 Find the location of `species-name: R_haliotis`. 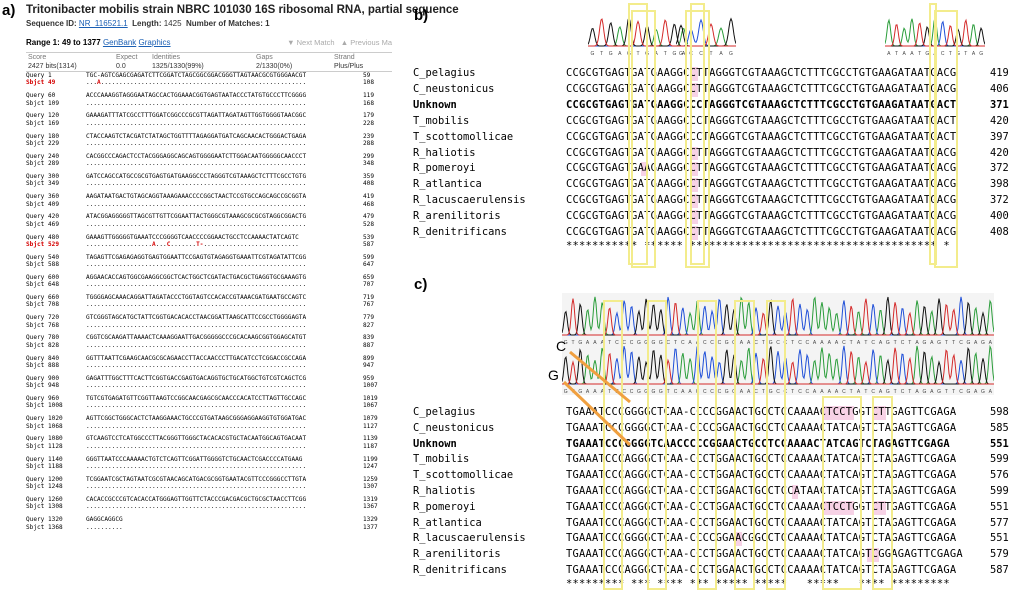

species-name: R_haliotis is located at coordinates (444, 491).